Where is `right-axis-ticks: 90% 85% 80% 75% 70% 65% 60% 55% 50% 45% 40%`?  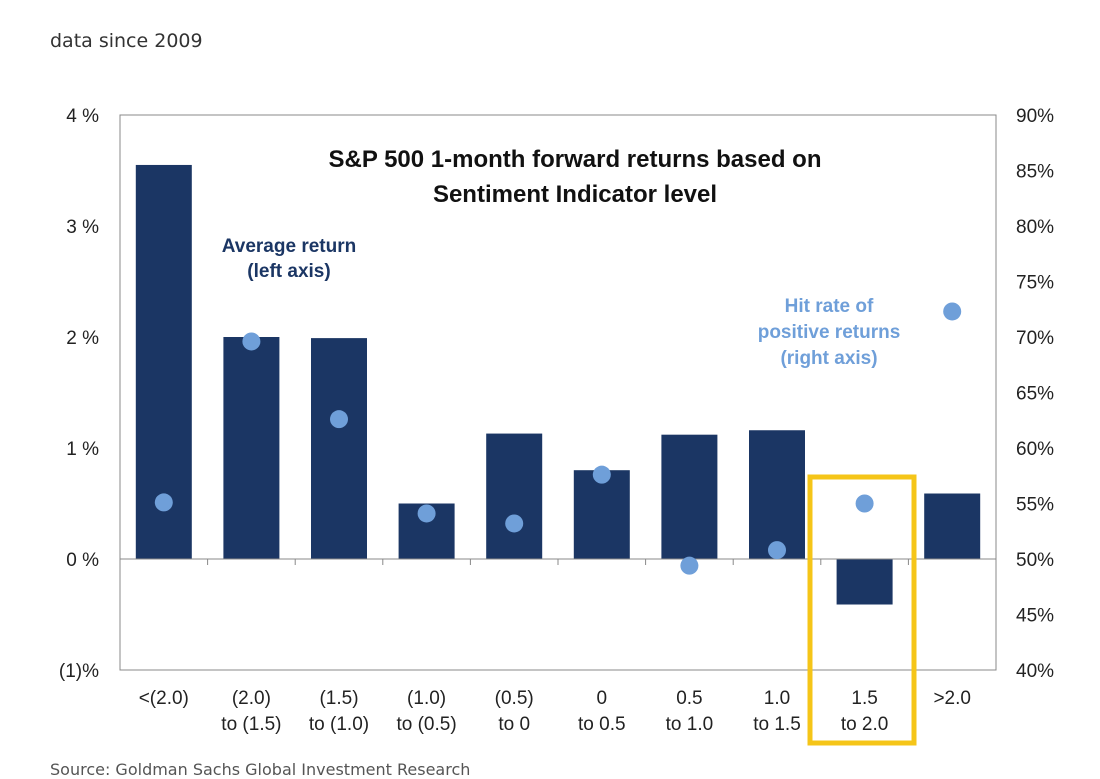
right-axis-ticks: 90% 85% 80% 75% 70% 65% 60% 55% 50% 45% 40% is located at coordinates (1035, 394).